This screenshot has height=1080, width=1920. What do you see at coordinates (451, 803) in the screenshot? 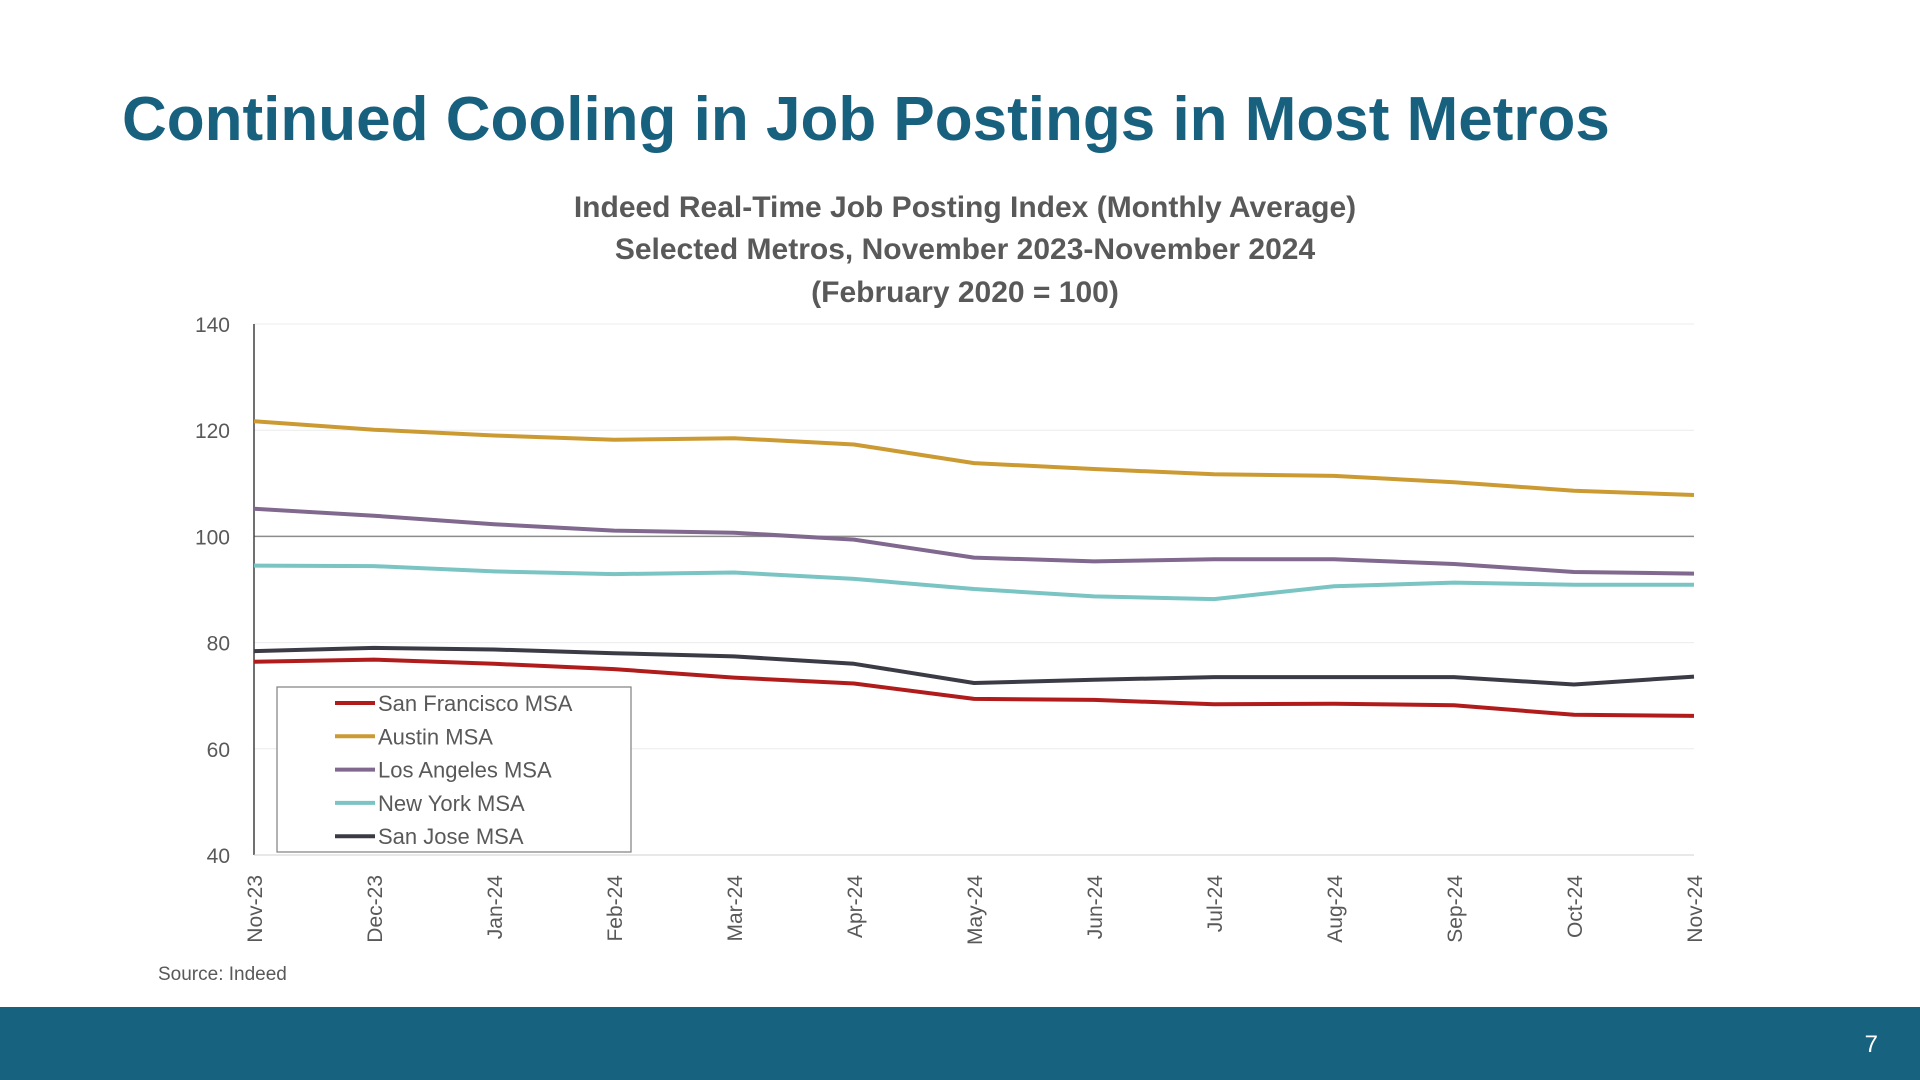
I see `legend-label: New York MSA` at bounding box center [451, 803].